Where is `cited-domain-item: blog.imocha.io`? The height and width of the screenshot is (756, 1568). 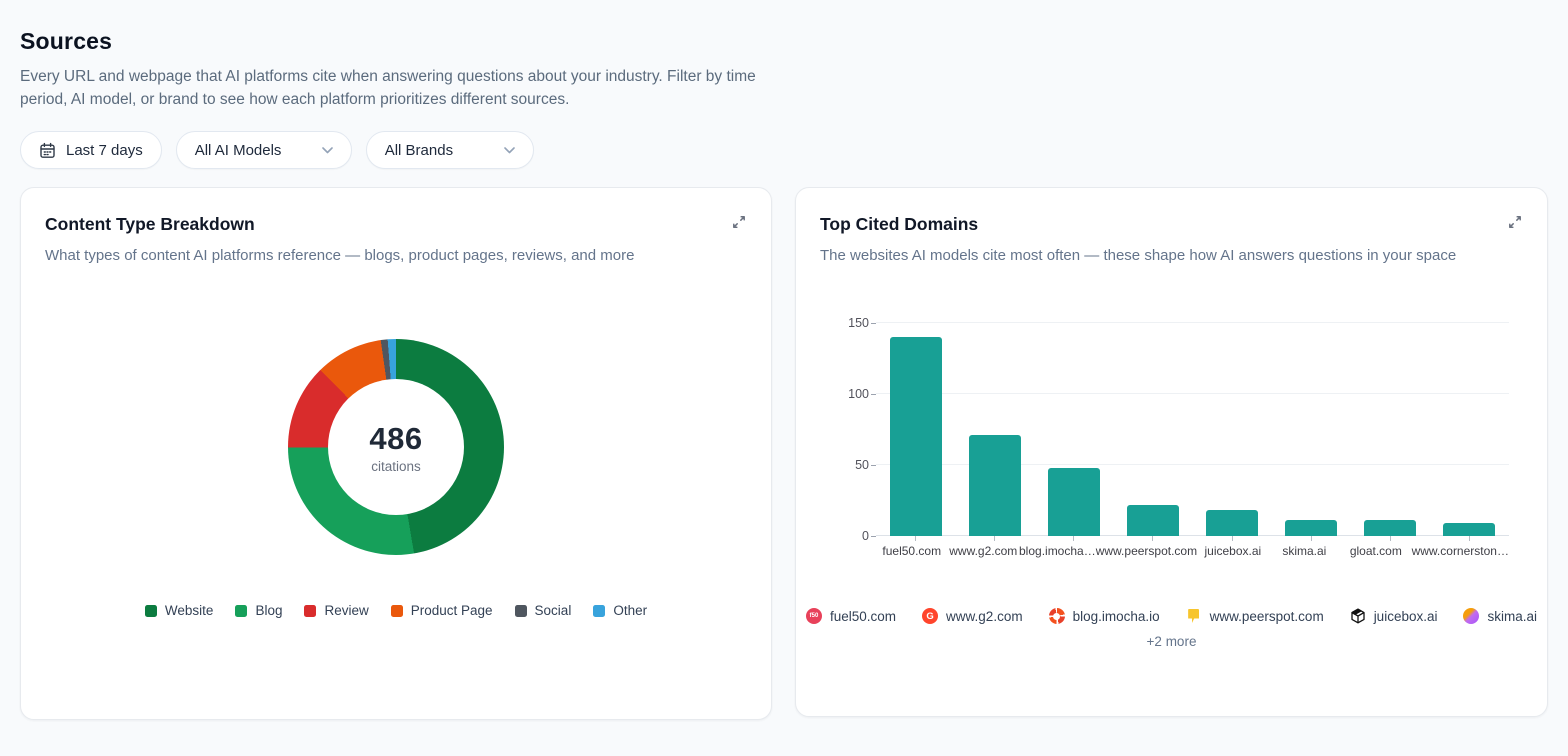
cited-domain-item: blog.imocha.io is located at coordinates (1104, 616).